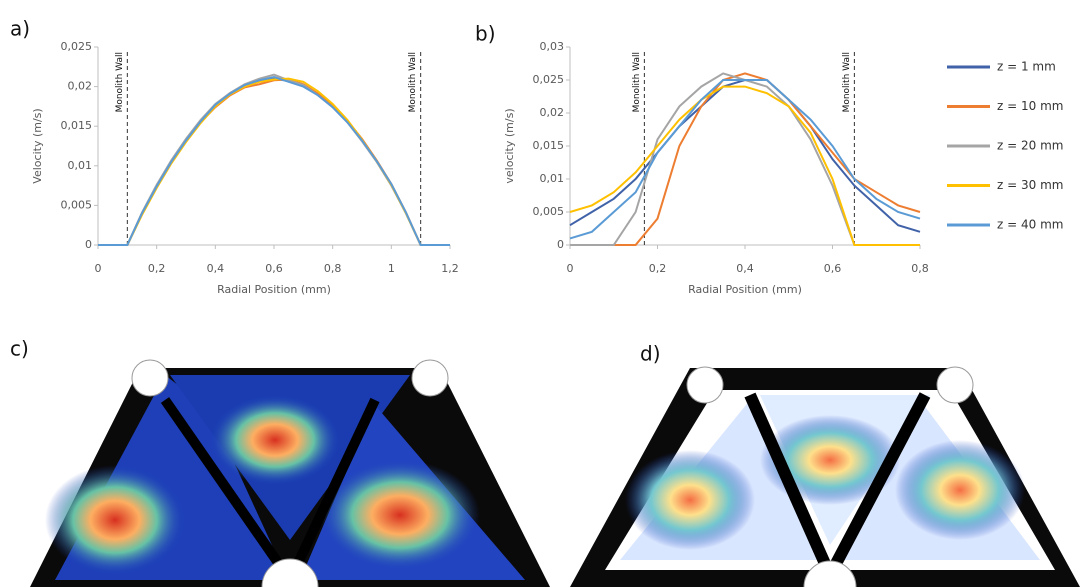 This screenshot has width=1087, height=587. What do you see at coordinates (1026, 67) in the screenshot?
I see `legend-label: z = 1 mm` at bounding box center [1026, 67].